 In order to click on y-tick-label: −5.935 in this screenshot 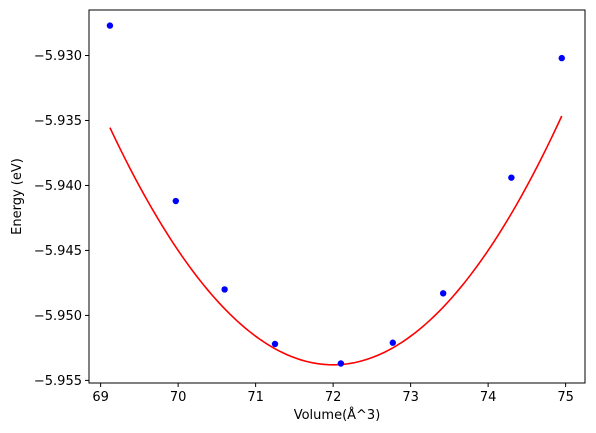, I will do `click(58, 121)`.